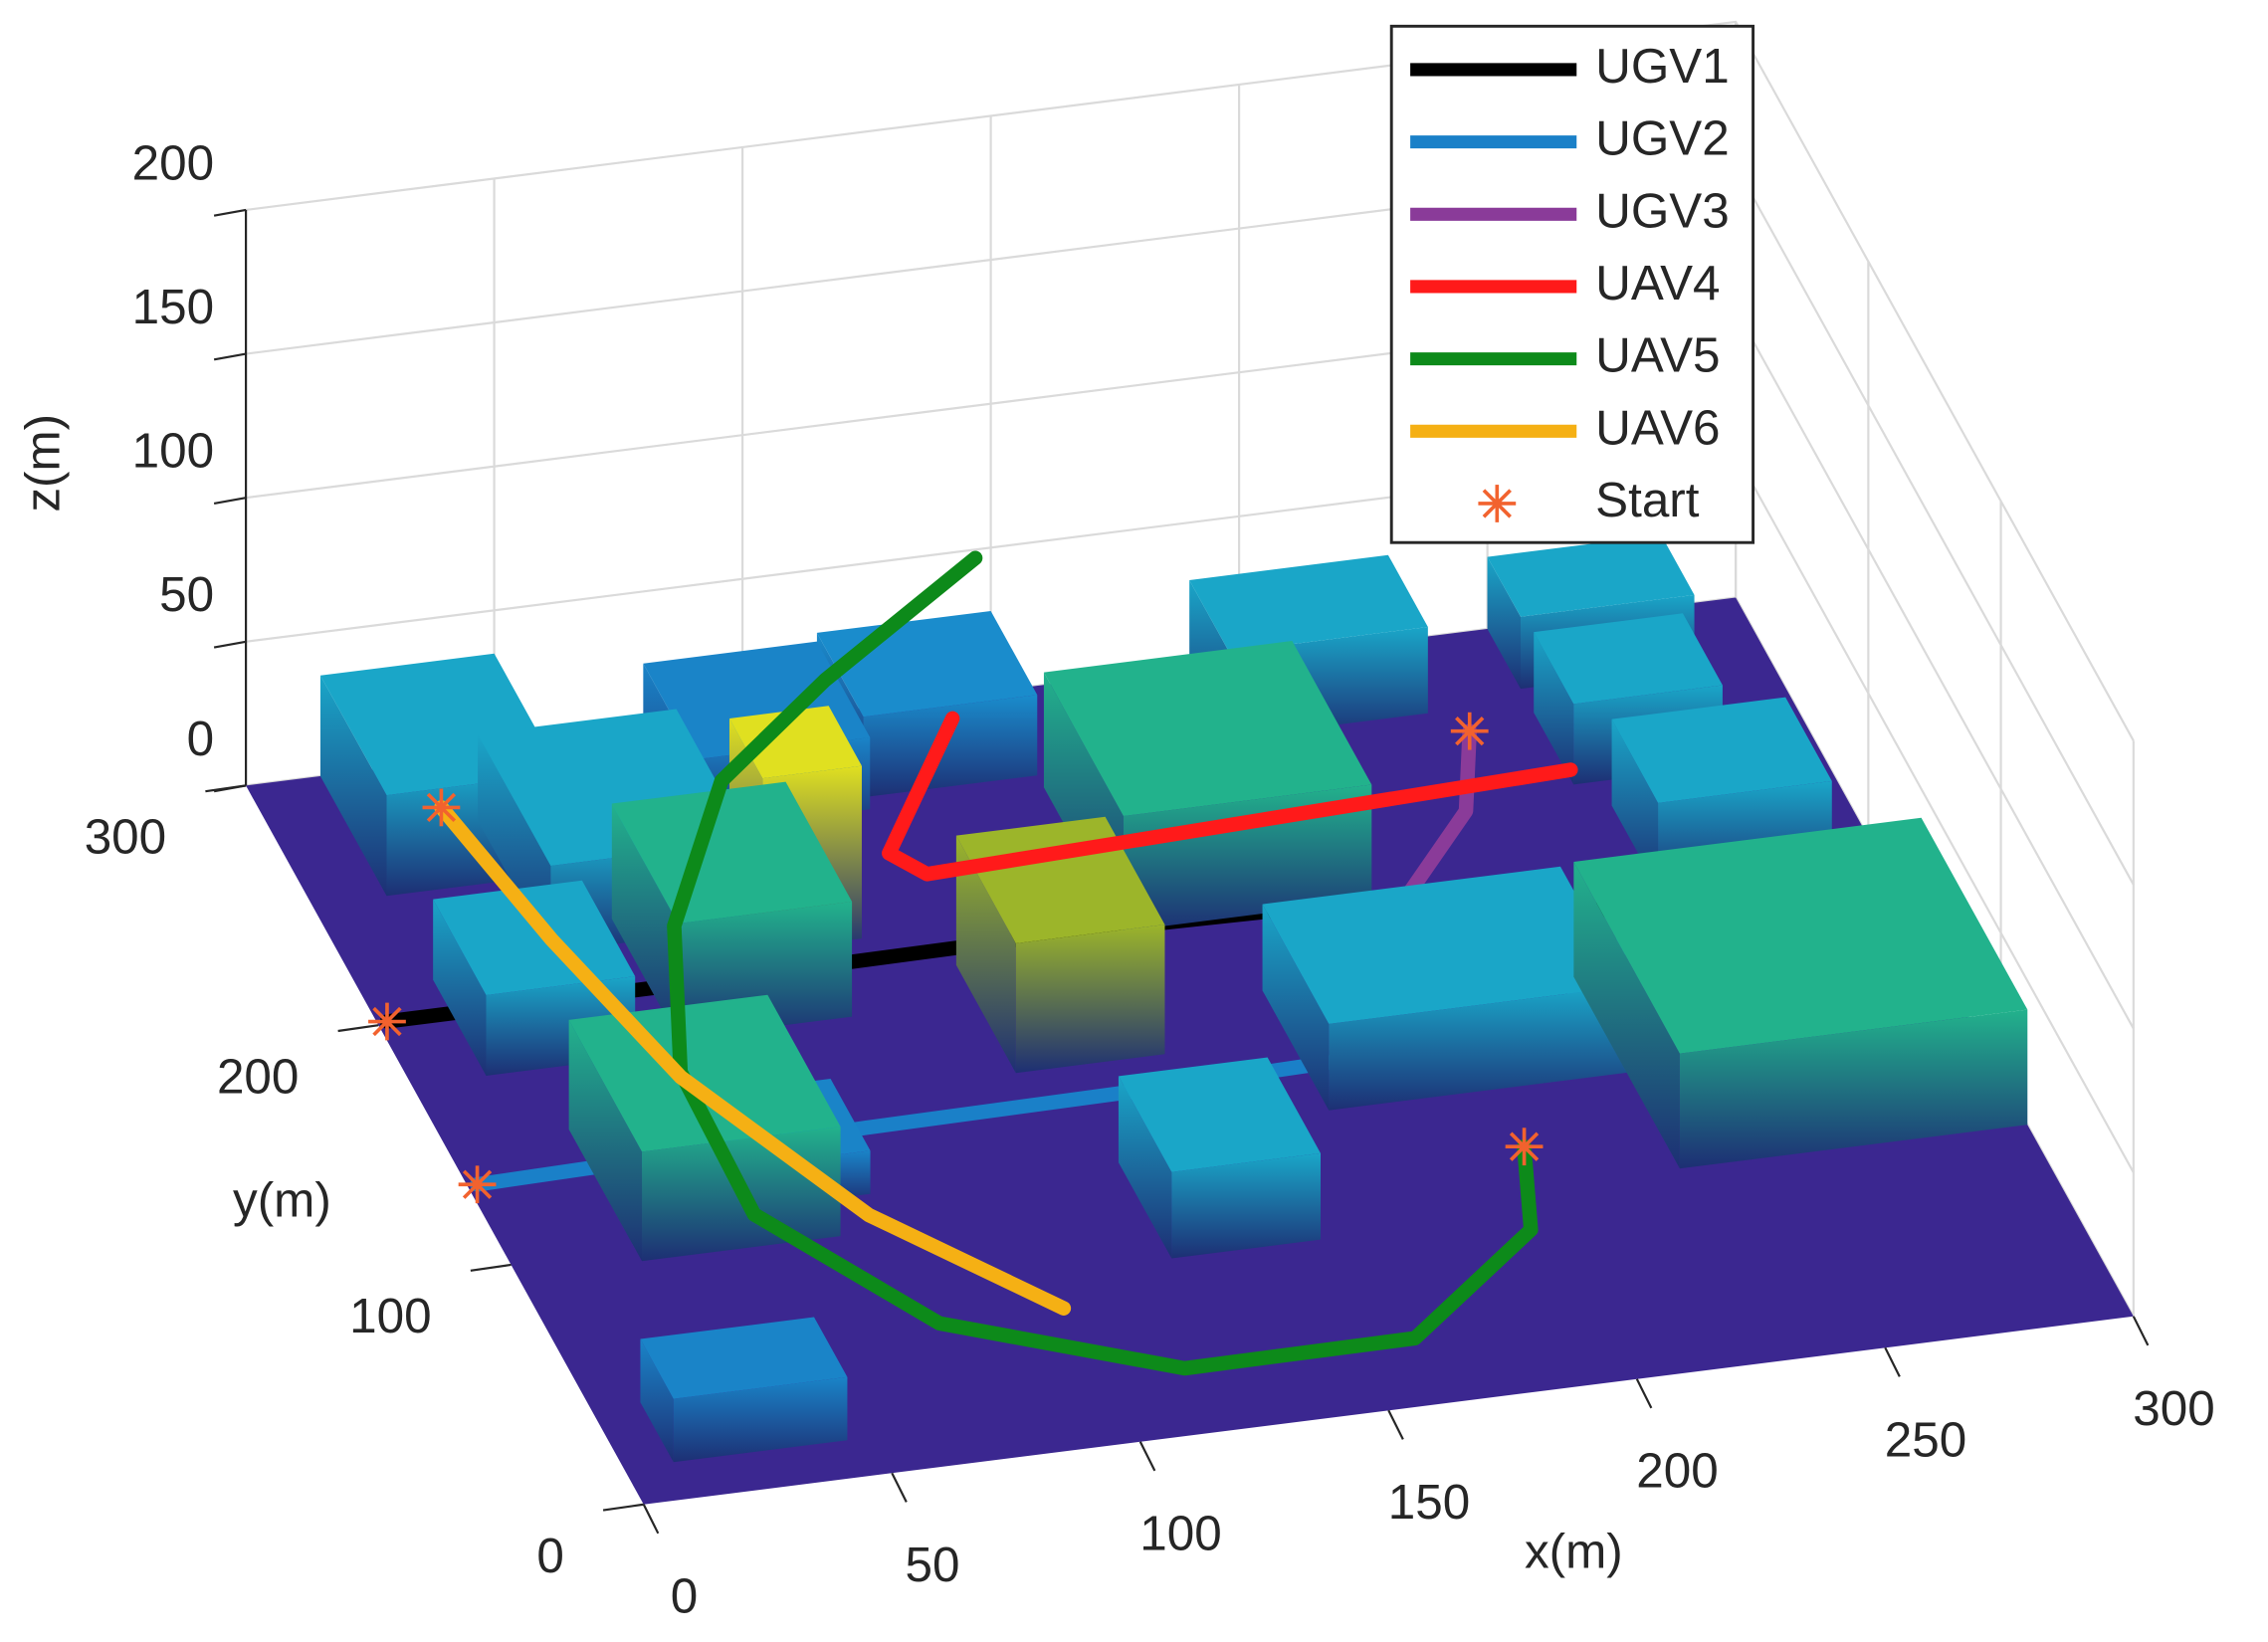 This screenshot has width=2268, height=1642. Describe the element at coordinates (1574, 1552) in the screenshot. I see `x-axis-label: x(m)` at that location.